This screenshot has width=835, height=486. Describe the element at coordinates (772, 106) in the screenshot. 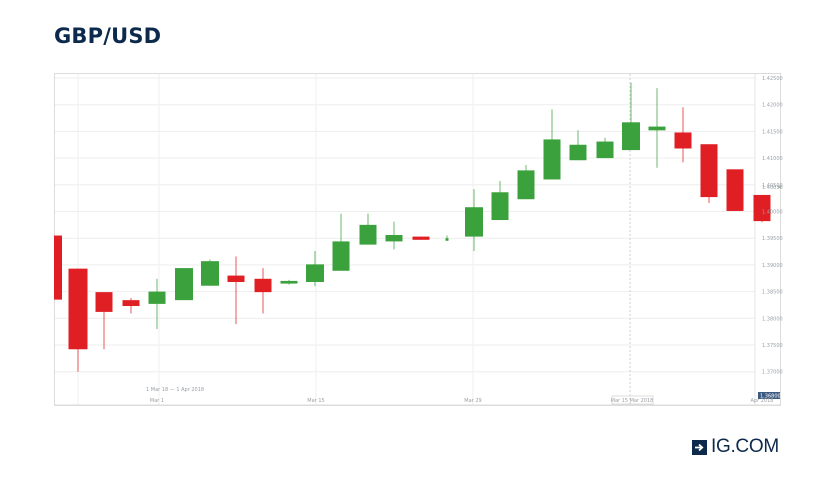

I see `y-tick-label: 1.42000` at that location.